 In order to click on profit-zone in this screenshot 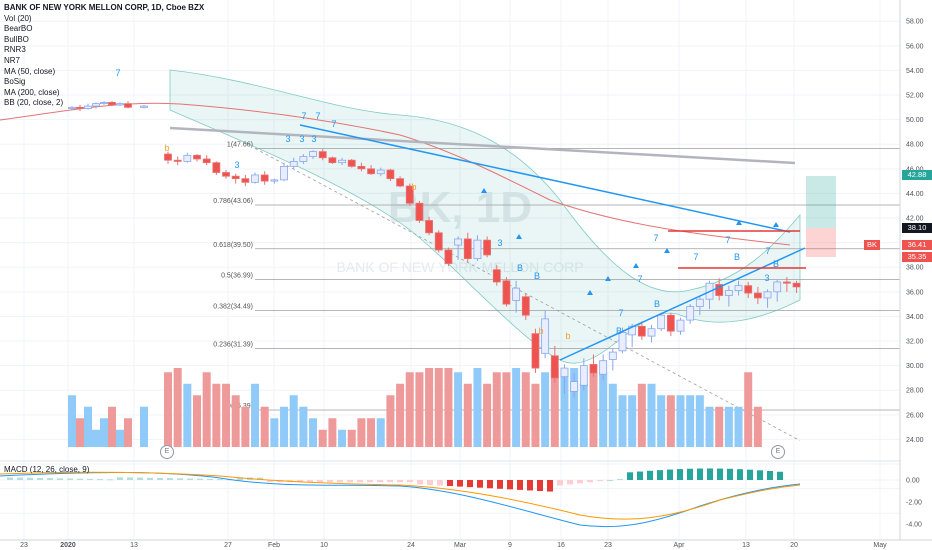, I will do `click(821, 202)`.